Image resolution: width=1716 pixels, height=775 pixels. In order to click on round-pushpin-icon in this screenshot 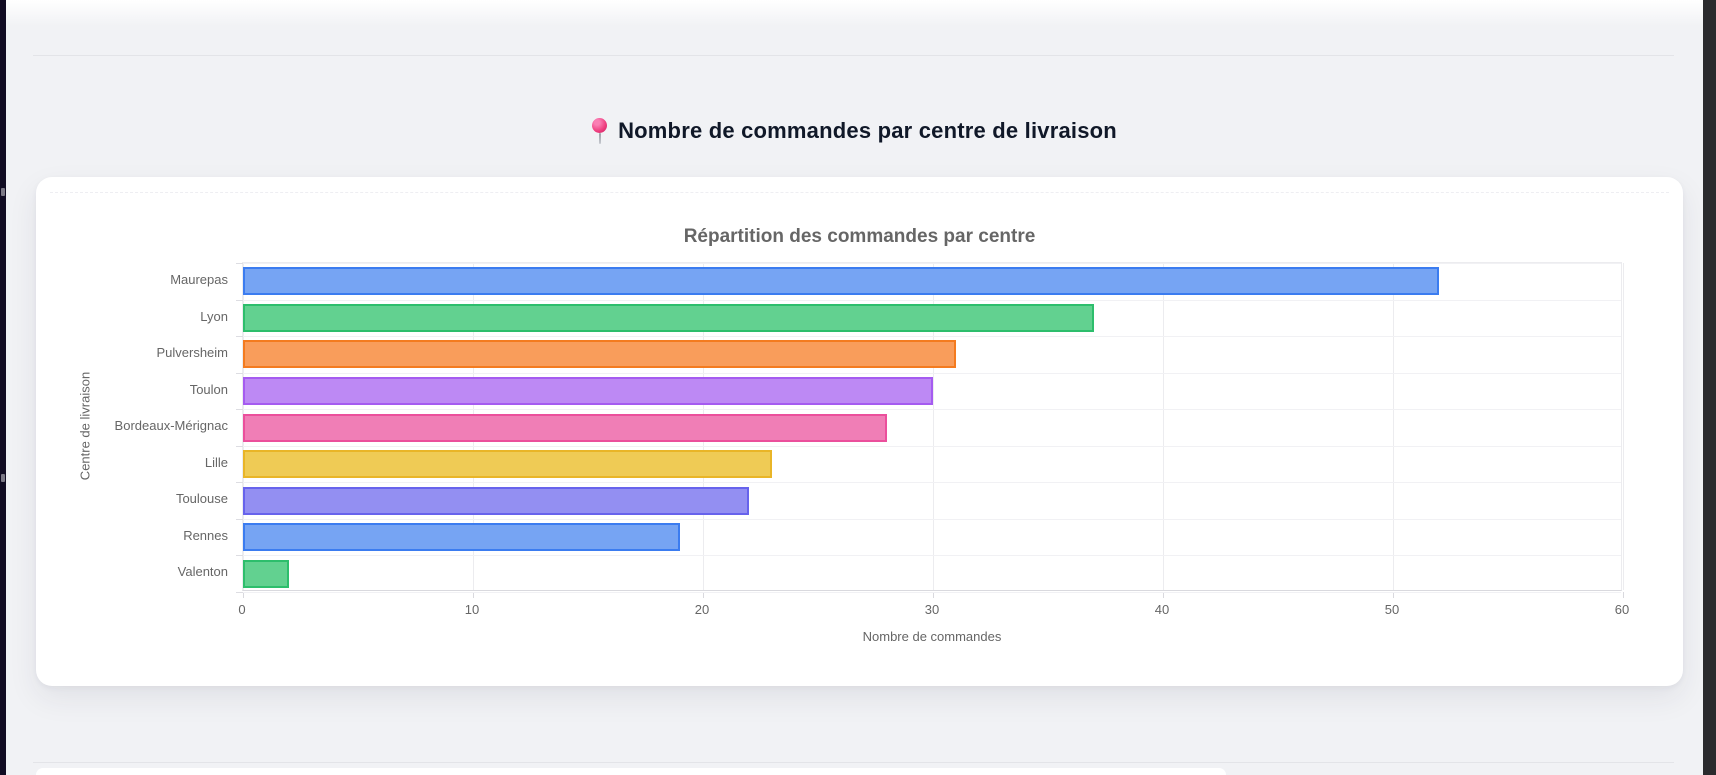, I will do `click(600, 131)`.